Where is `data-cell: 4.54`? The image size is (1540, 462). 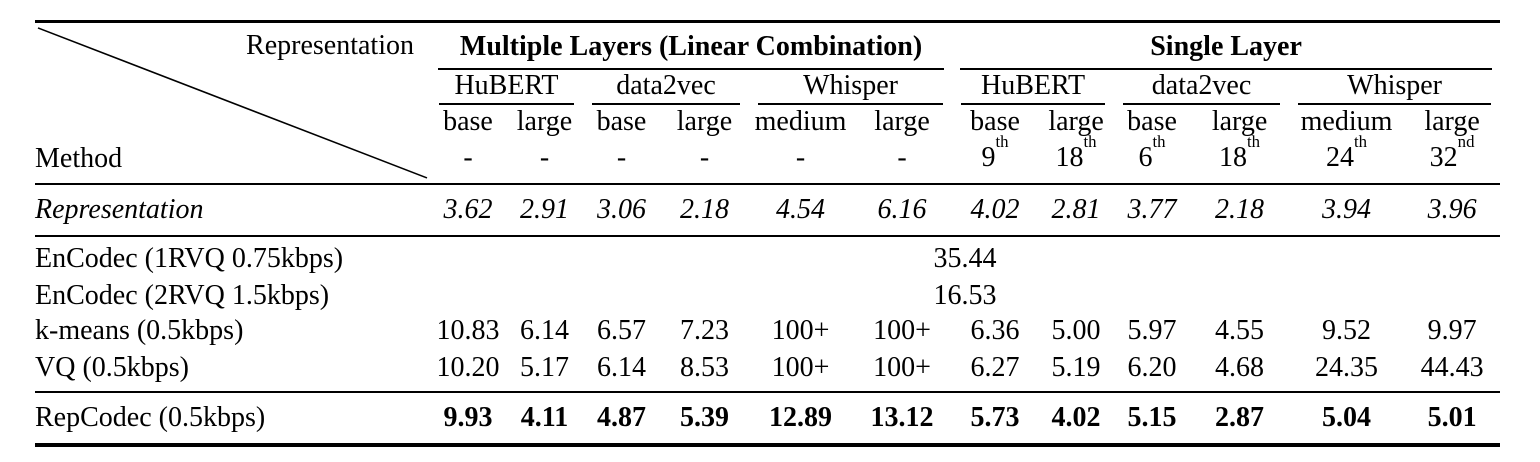 data-cell: 4.54 is located at coordinates (800, 210).